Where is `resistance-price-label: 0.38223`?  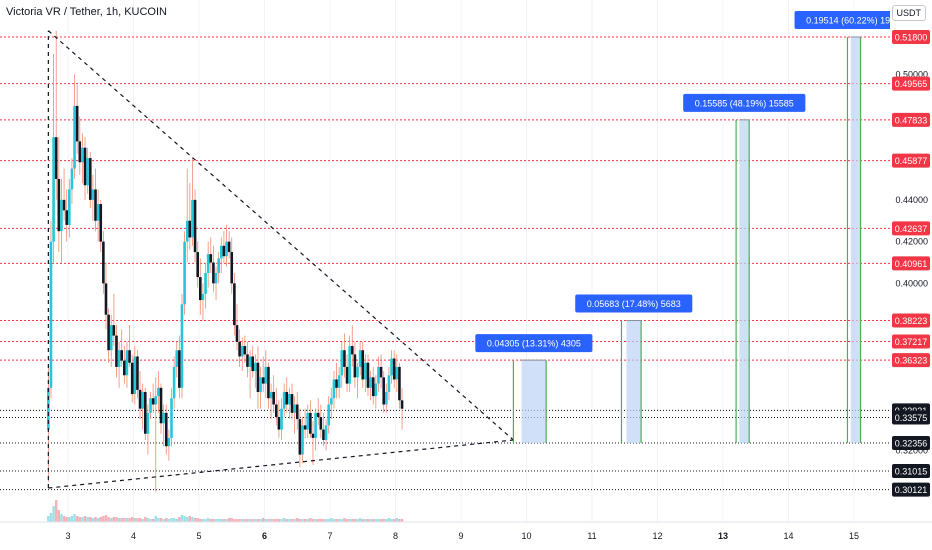
resistance-price-label: 0.38223 is located at coordinates (911, 321).